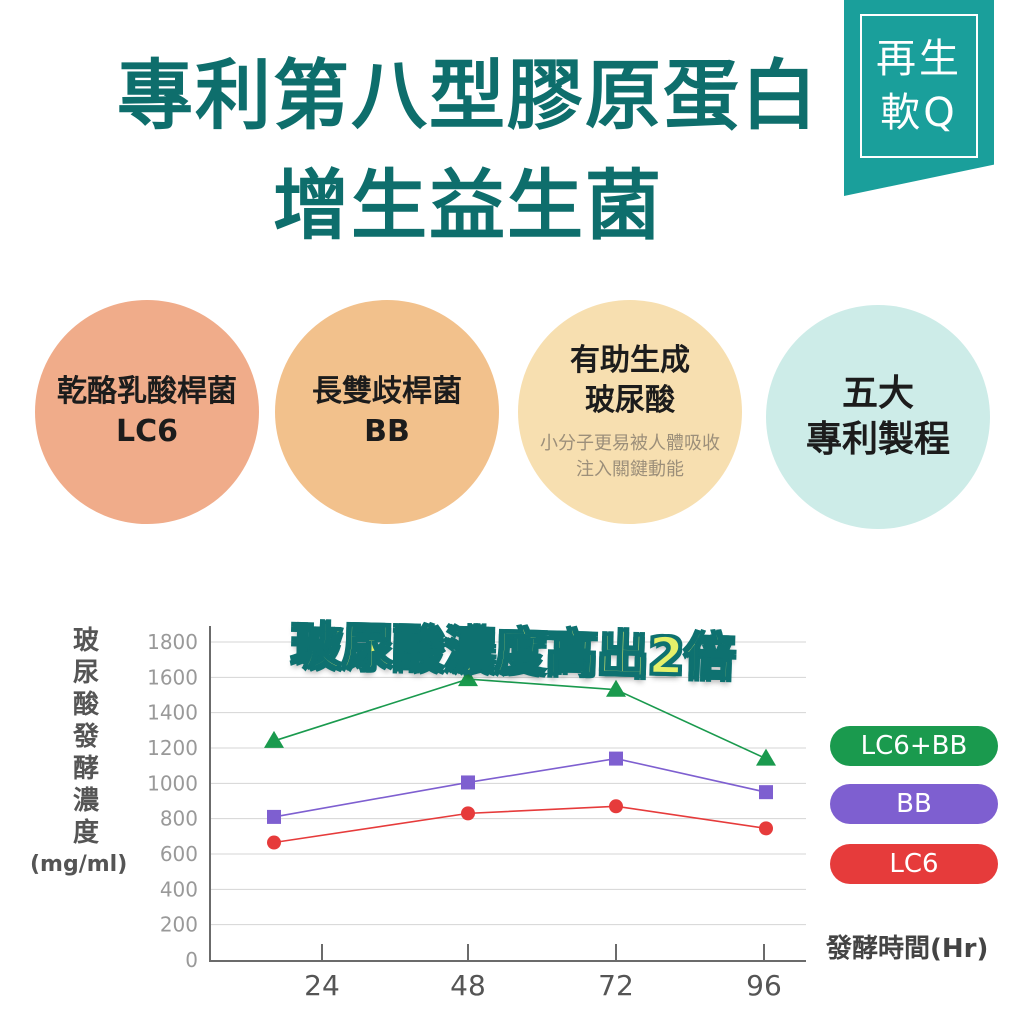  What do you see at coordinates (914, 864) in the screenshot?
I see `legend-item-lc6: LC6` at bounding box center [914, 864].